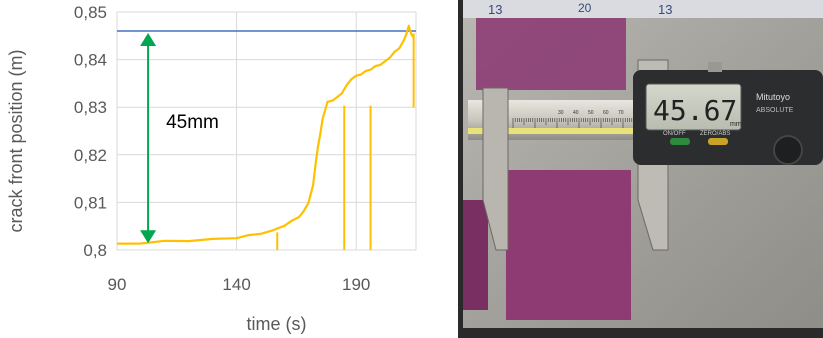 This screenshot has width=823, height=338. Describe the element at coordinates (773, 97) in the screenshot. I see `caliper-brand: Mitutoyo` at that location.